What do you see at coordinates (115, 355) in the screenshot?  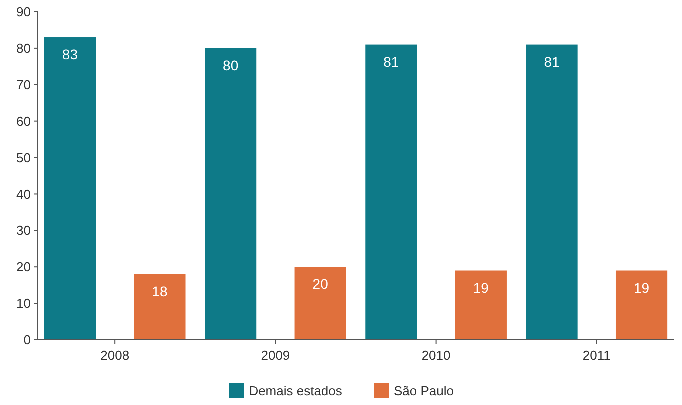 I see `x-tick-label: 2008` at bounding box center [115, 355].